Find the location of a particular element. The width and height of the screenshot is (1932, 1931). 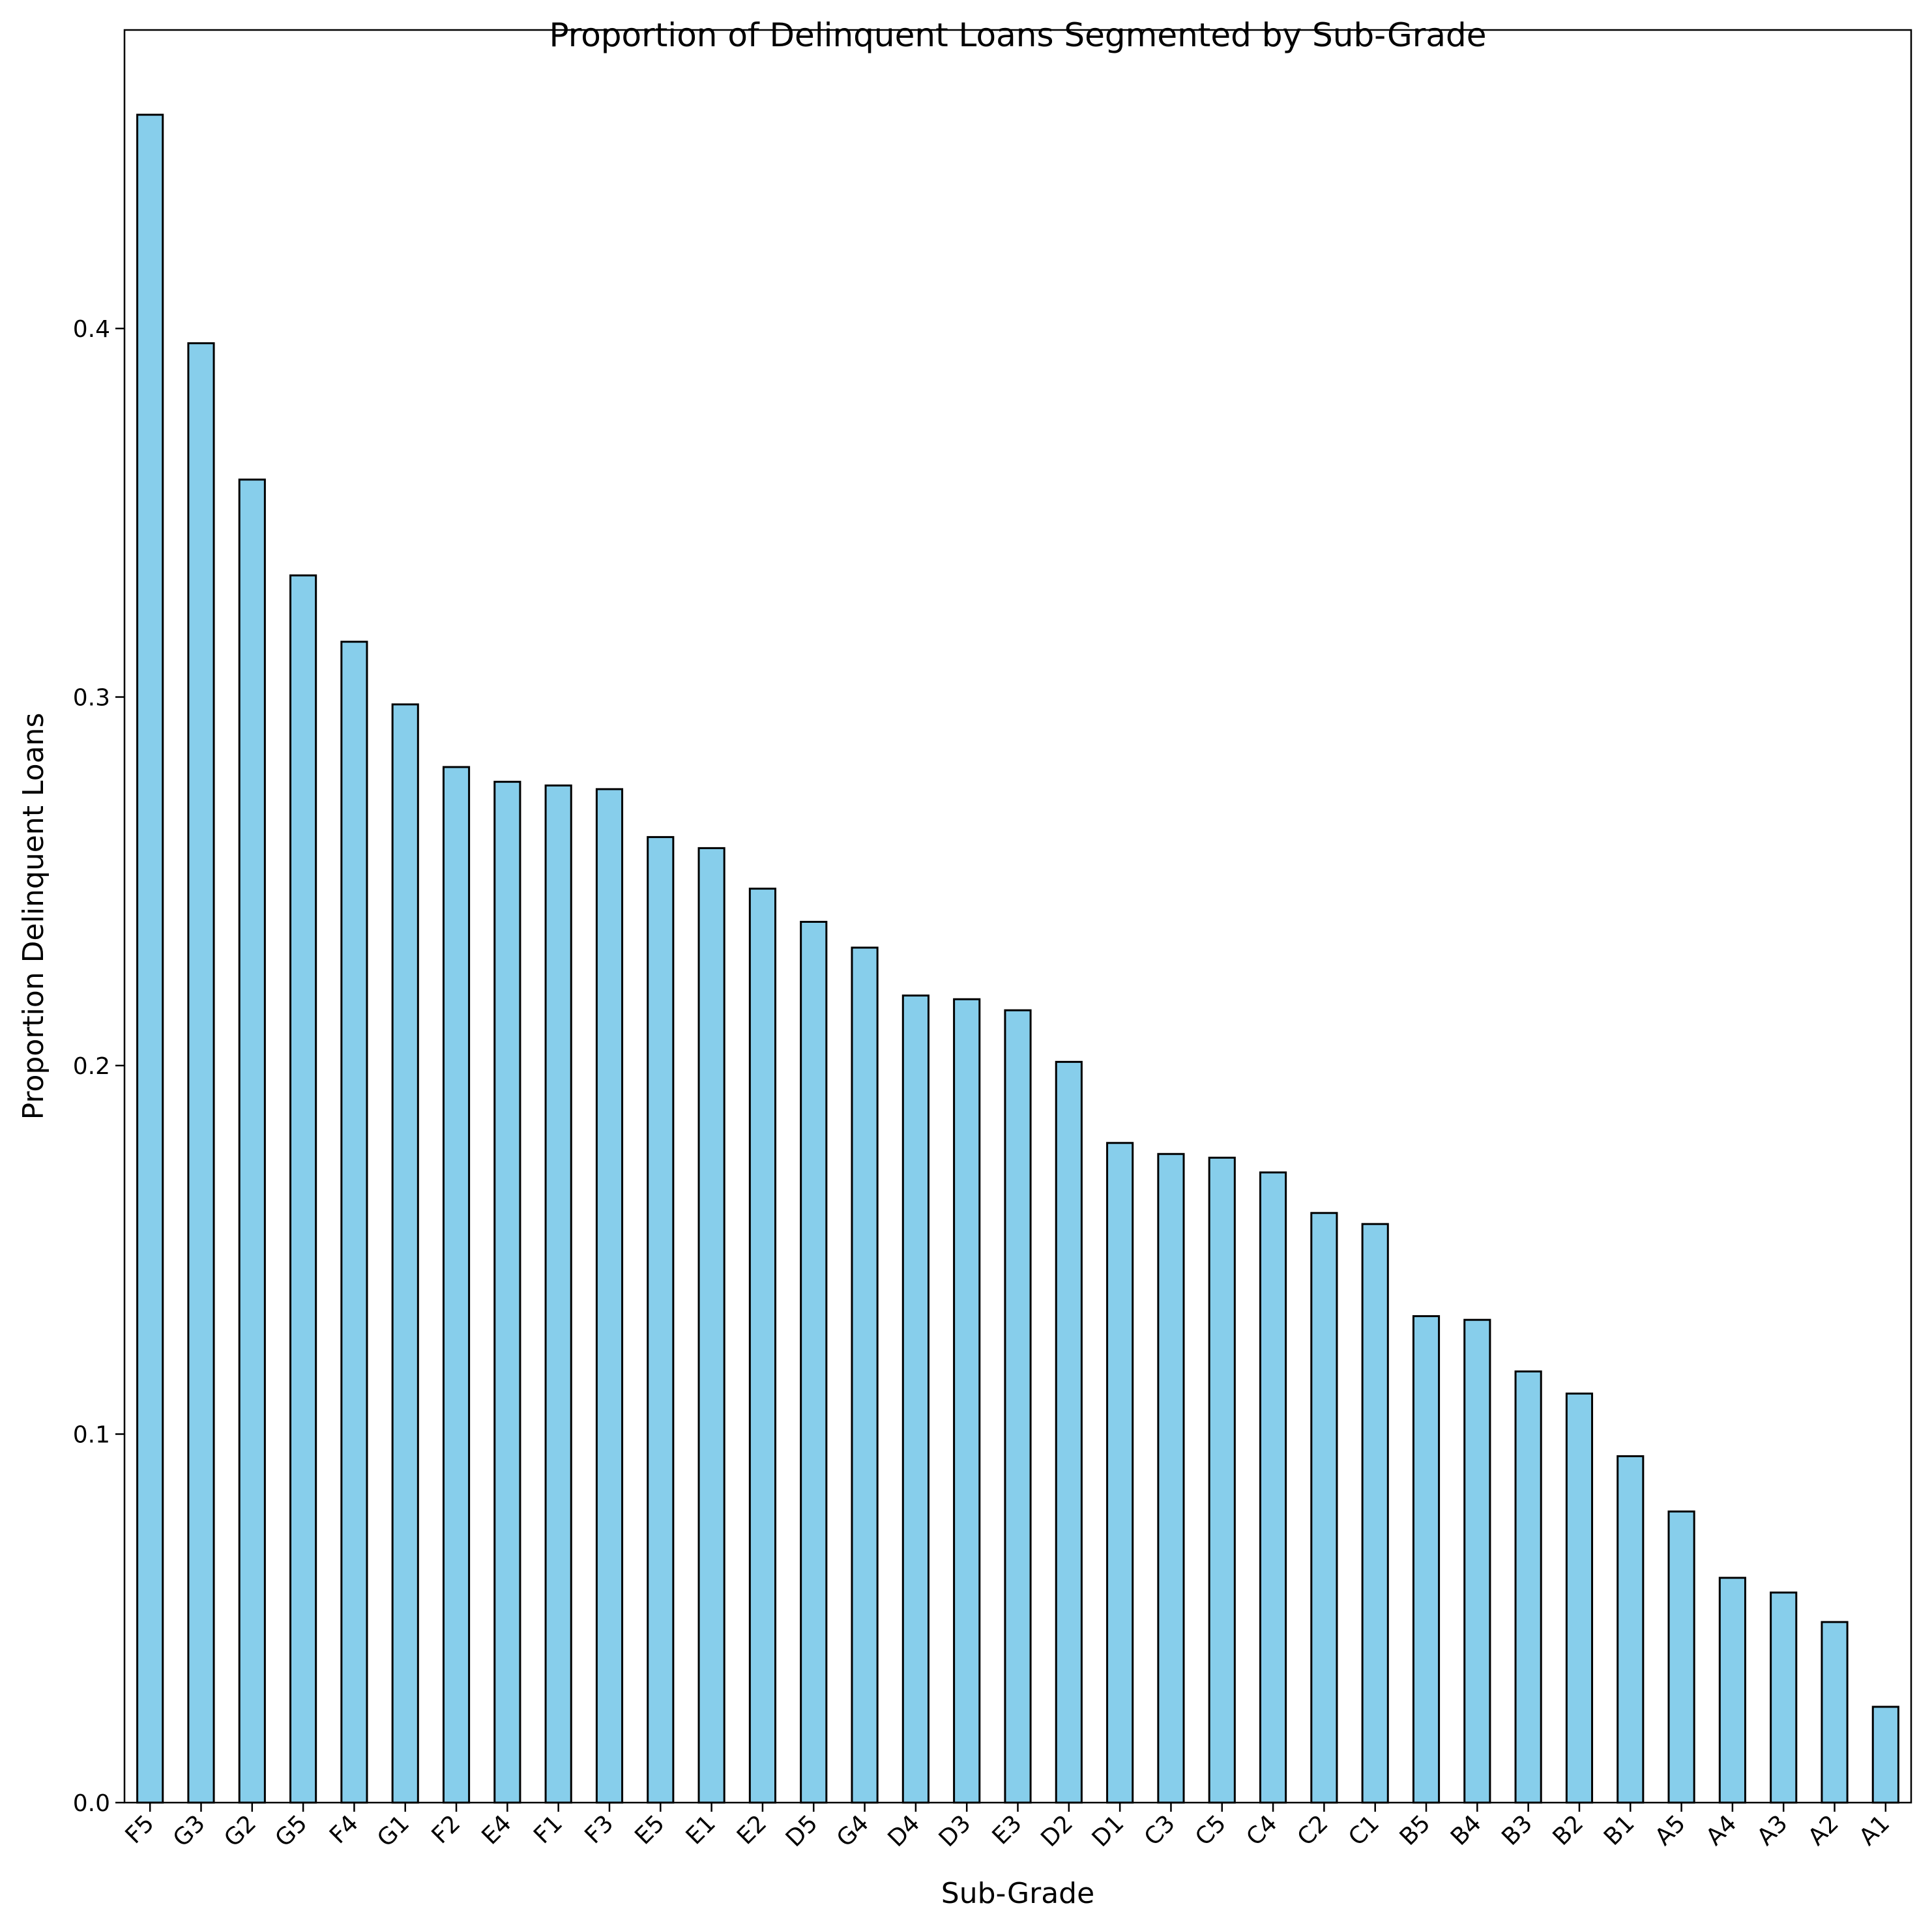

x-tick-label: G5 is located at coordinates (292, 1831).